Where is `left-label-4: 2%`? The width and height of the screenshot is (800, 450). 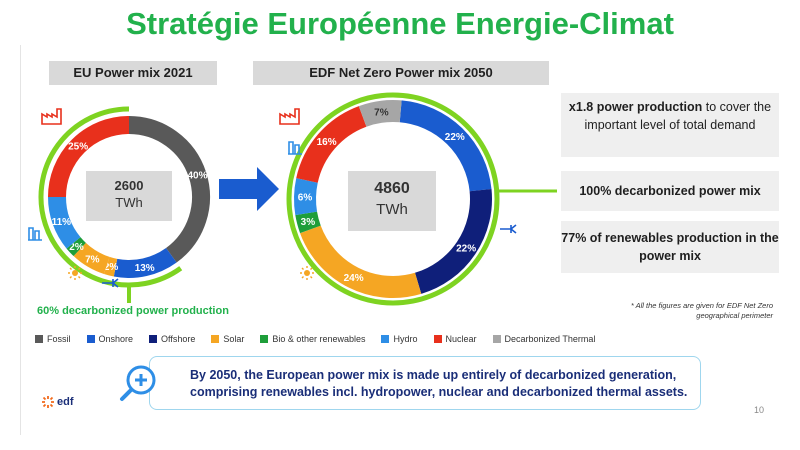
left-label-4: 2% is located at coordinates (76, 247).